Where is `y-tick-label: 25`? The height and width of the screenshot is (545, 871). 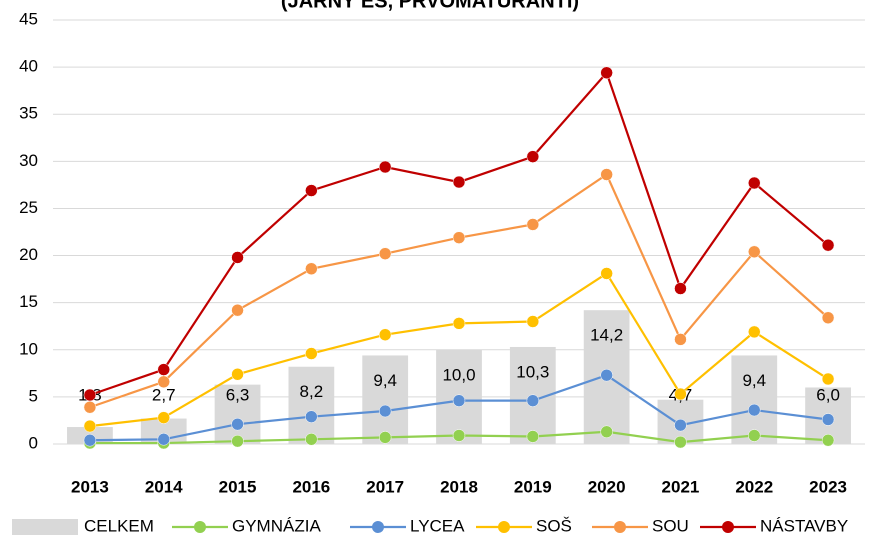
y-tick-label: 25 is located at coordinates (28, 207).